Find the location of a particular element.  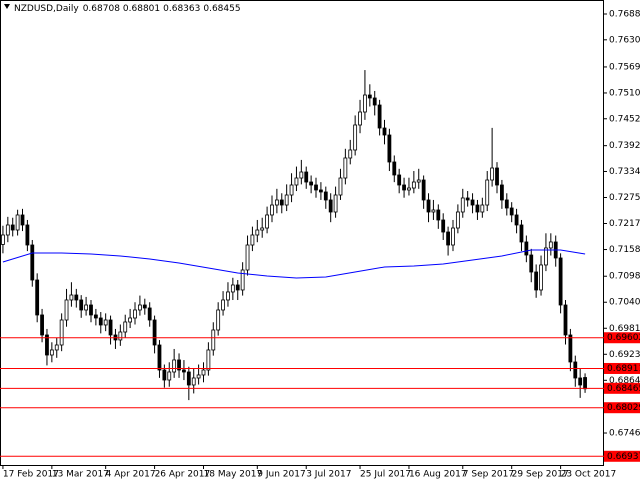

header-close: 0.68455 is located at coordinates (221, 9).